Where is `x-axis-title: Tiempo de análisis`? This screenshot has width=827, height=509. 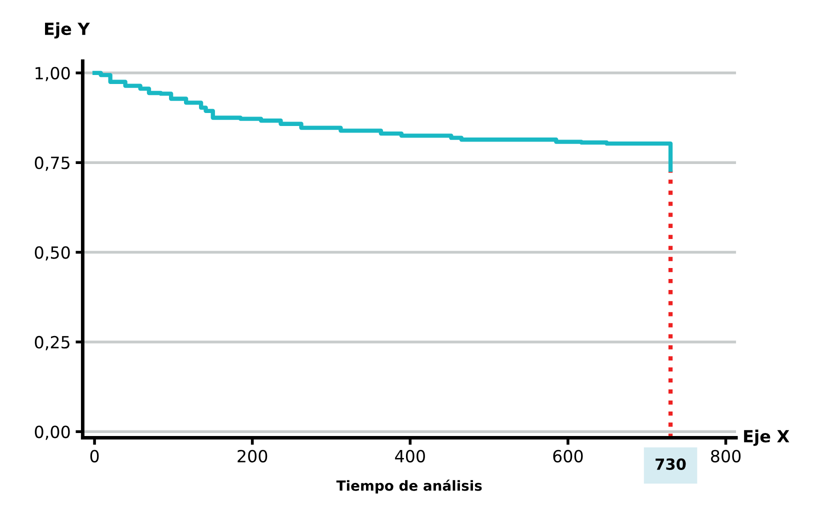 x-axis-title: Tiempo de análisis is located at coordinates (409, 487).